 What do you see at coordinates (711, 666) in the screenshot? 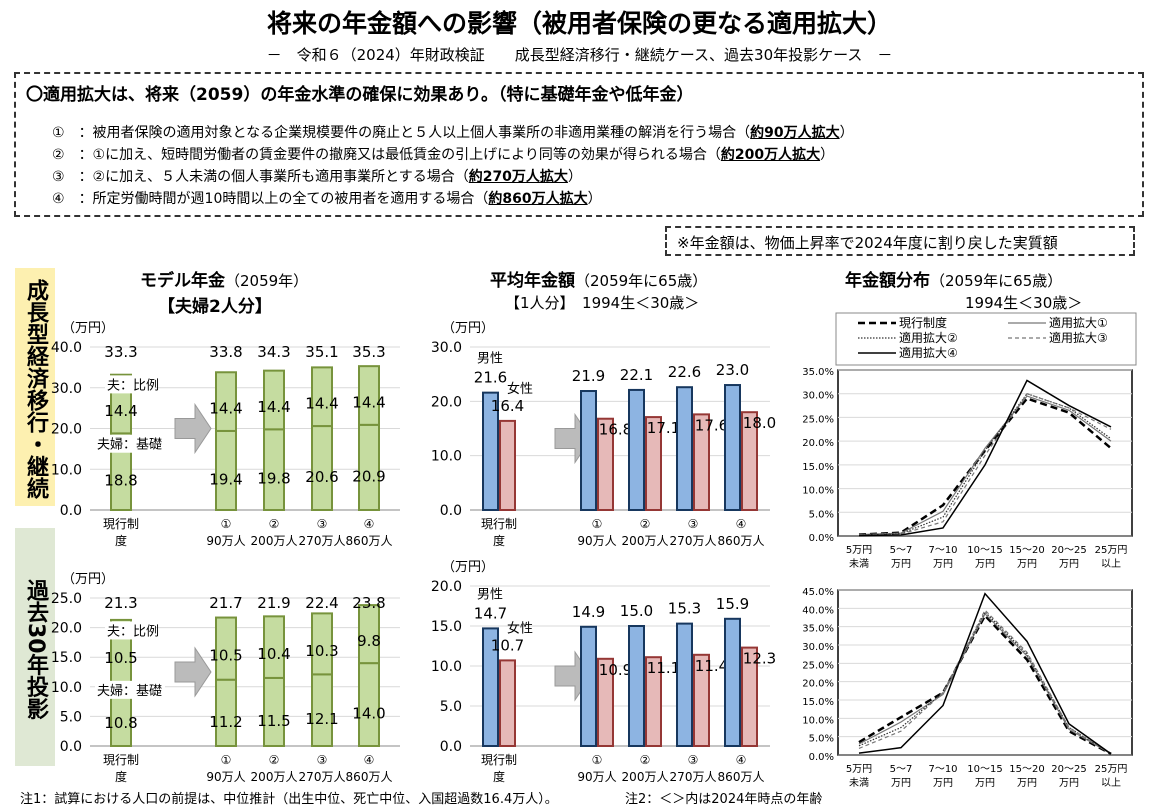
I see `data-label-female: 11.4` at bounding box center [711, 666].